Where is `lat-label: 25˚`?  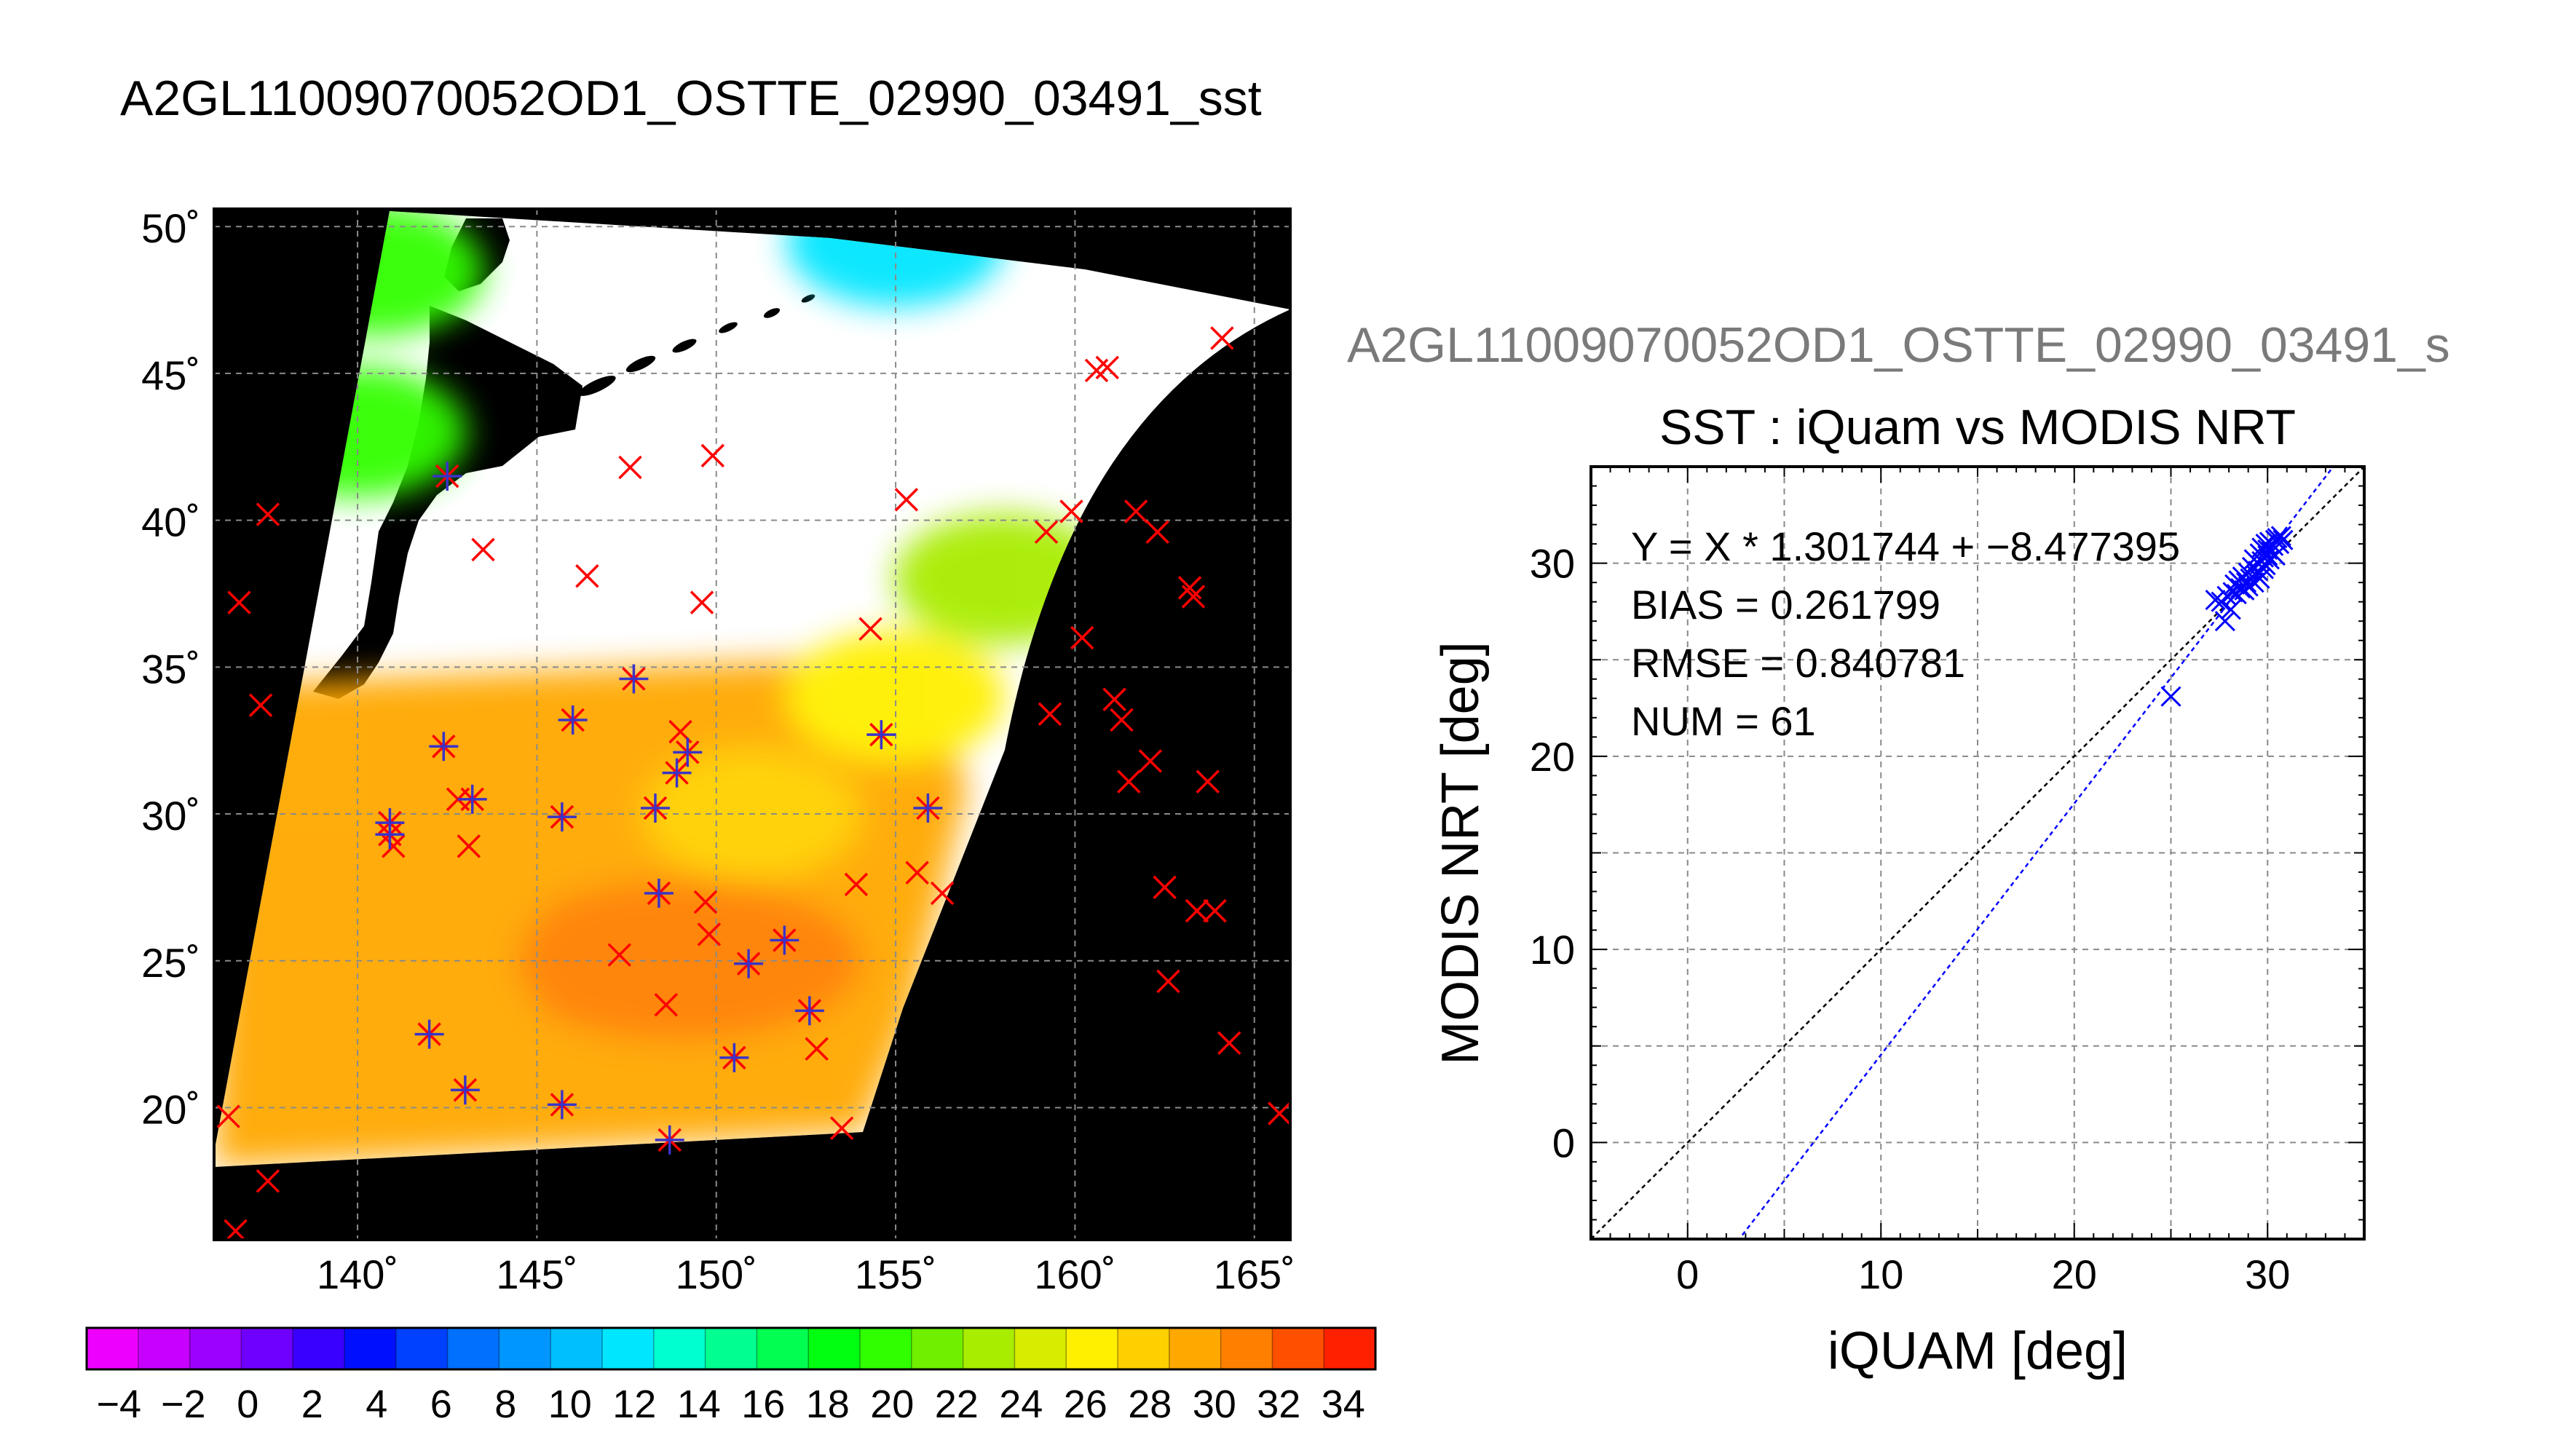
lat-label: 25˚ is located at coordinates (170, 963).